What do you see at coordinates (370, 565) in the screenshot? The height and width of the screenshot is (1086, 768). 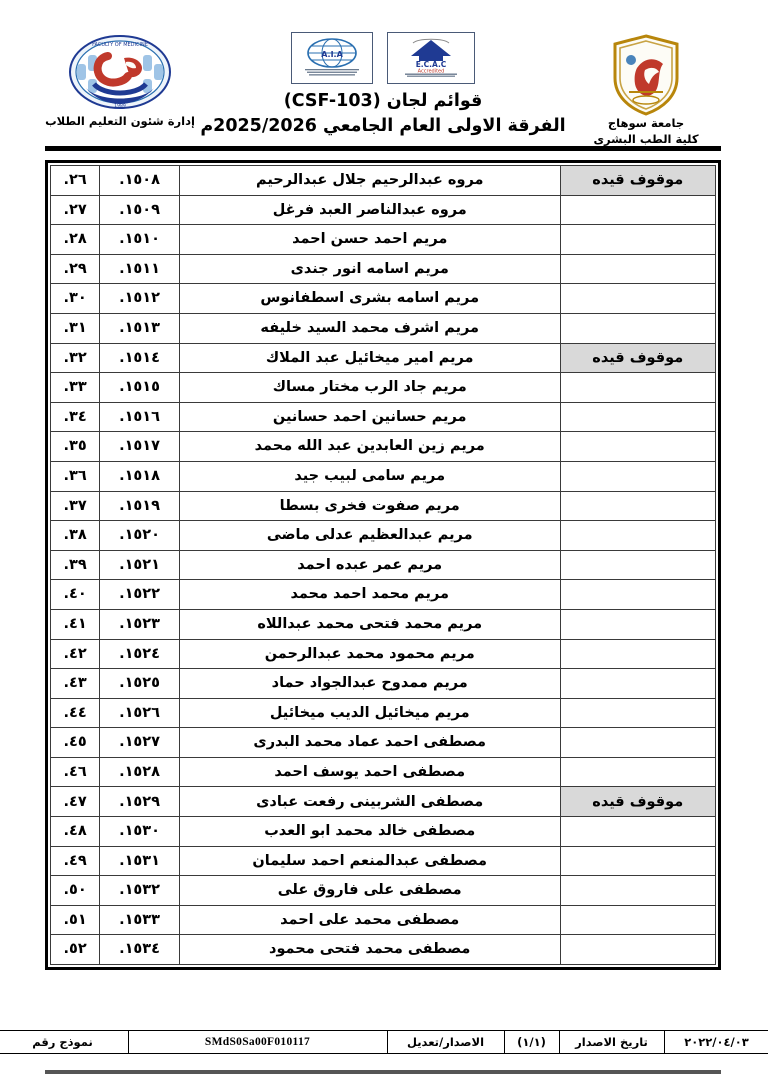 I see `cell-name: مريم عمر عبده احمد` at bounding box center [370, 565].